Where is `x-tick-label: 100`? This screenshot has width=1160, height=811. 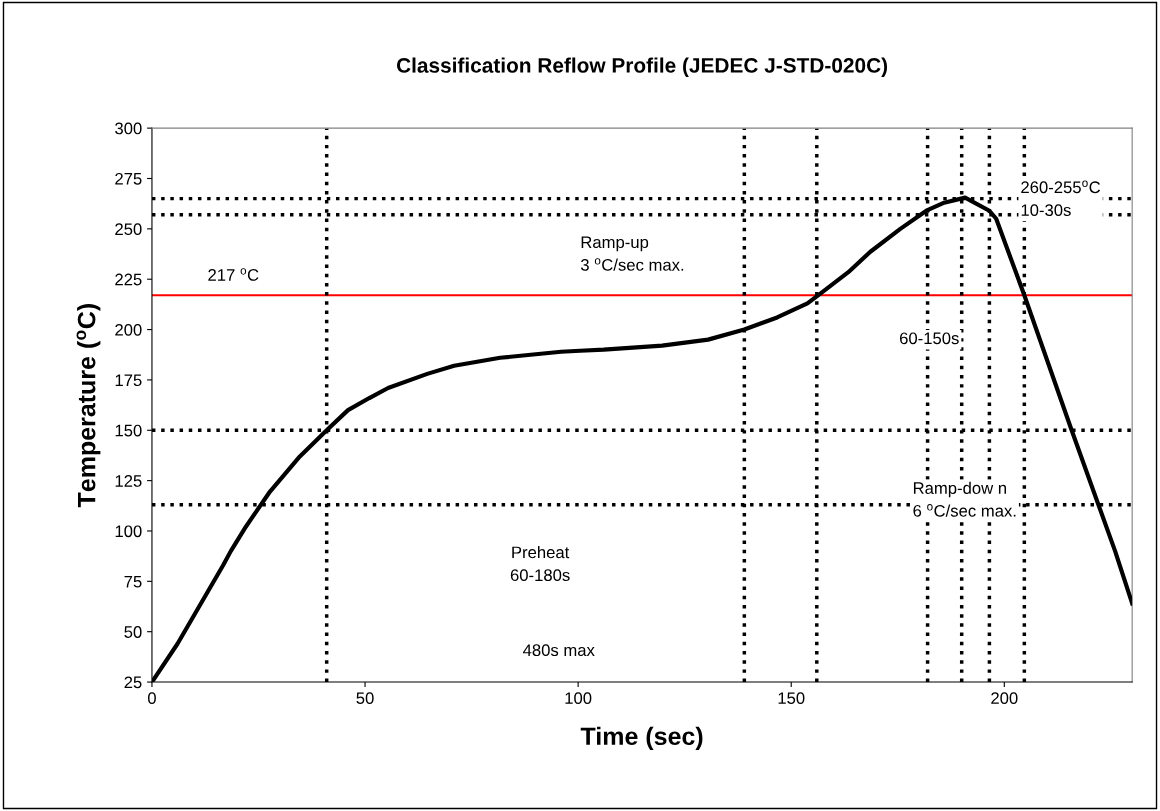
x-tick-label: 100 is located at coordinates (578, 698).